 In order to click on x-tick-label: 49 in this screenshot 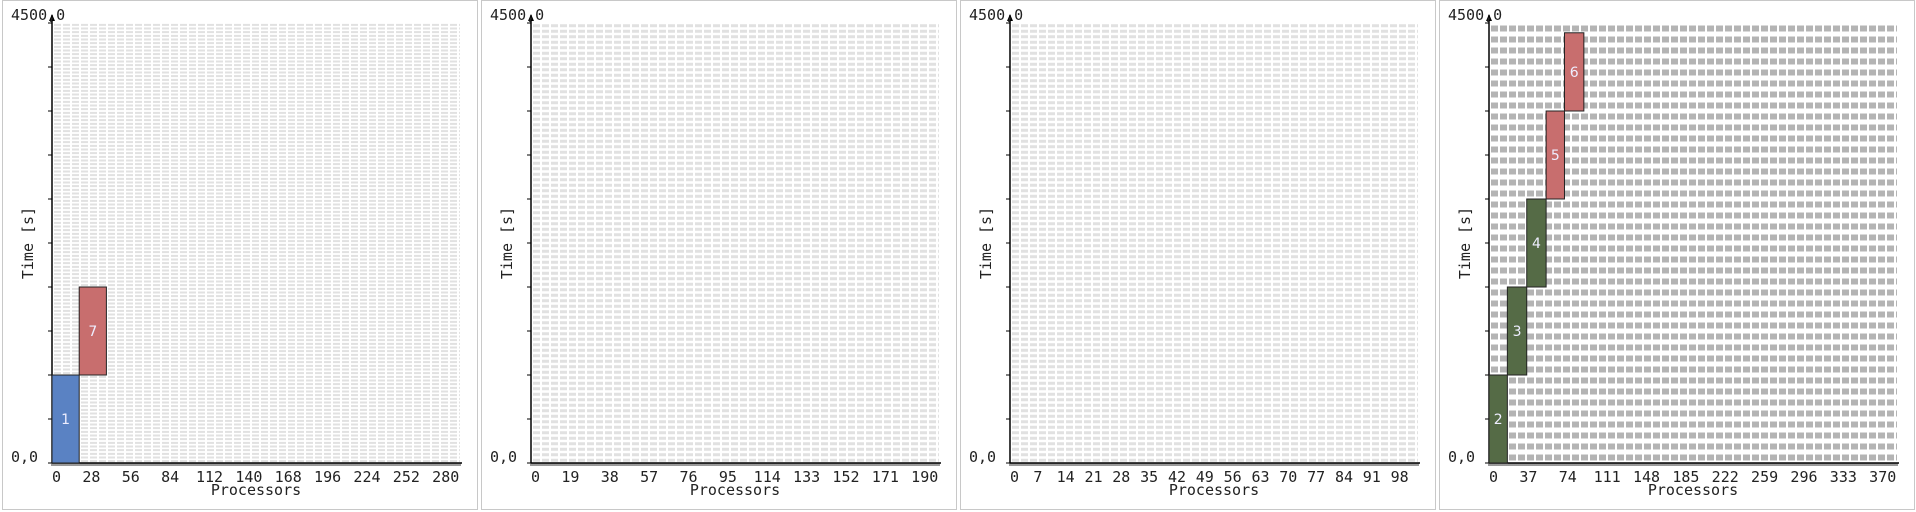, I will do `click(1205, 477)`.